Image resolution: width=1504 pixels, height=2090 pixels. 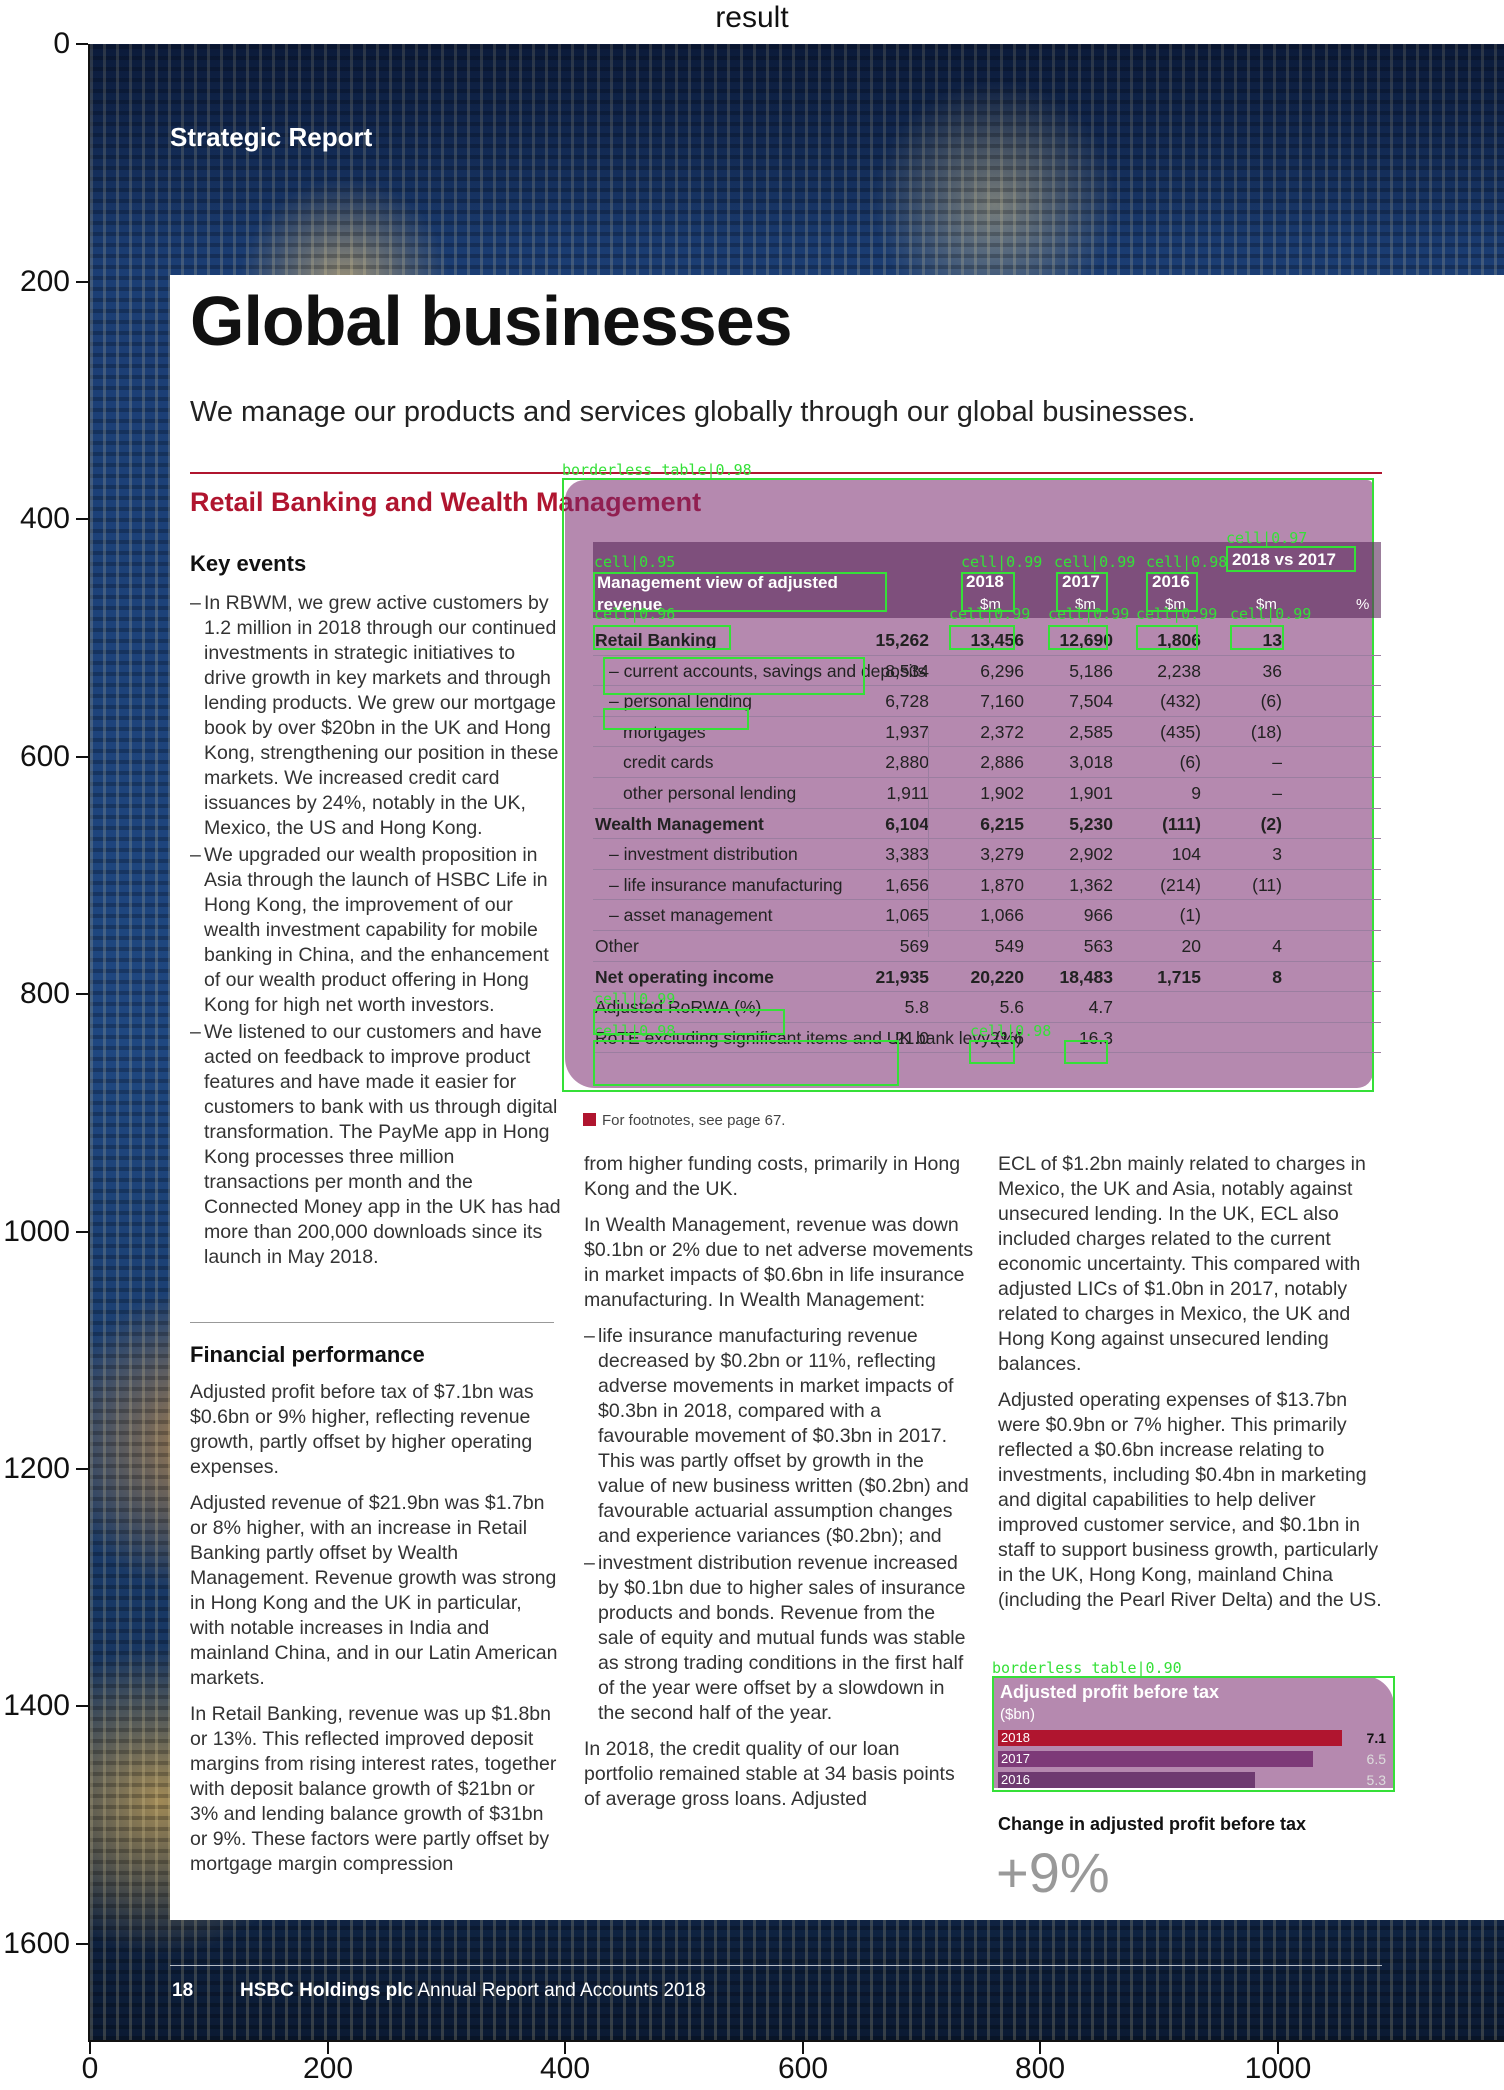 I want to click on table-row: – asset management 1,065 1,066 966 (1), so click(x=987, y=915).